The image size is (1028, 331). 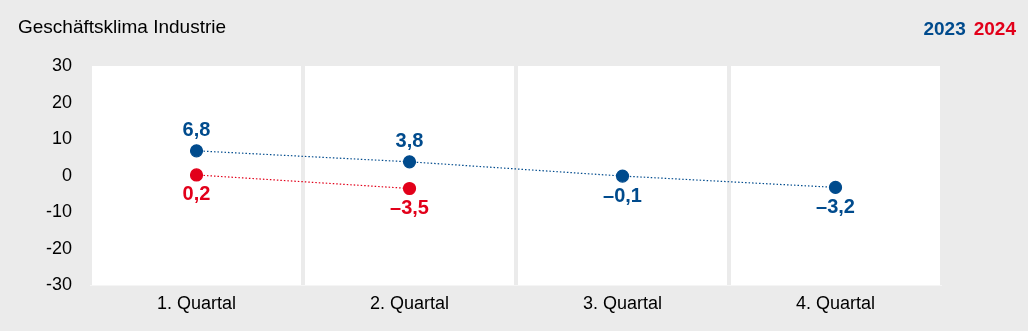 What do you see at coordinates (59, 247) in the screenshot?
I see `y-tick-label: -20` at bounding box center [59, 247].